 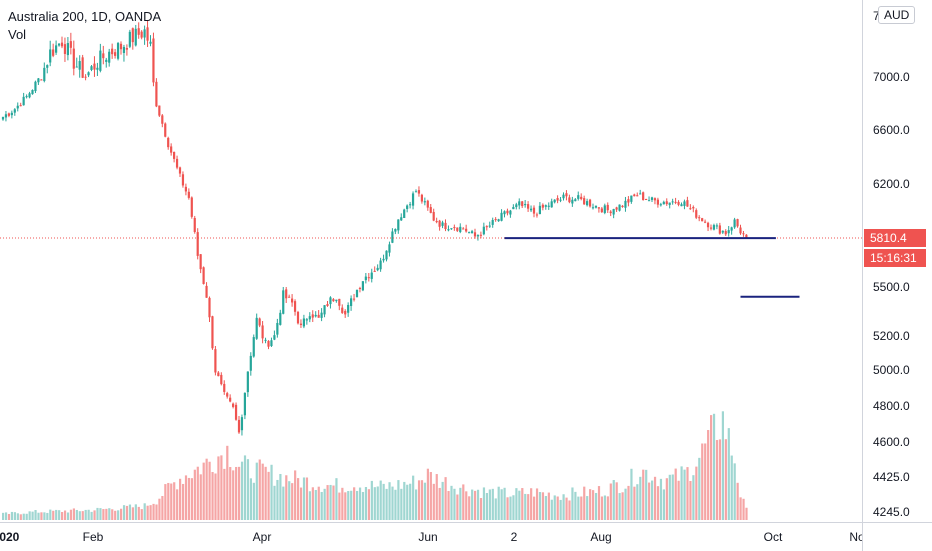 I want to click on currency-button: AUD, so click(x=897, y=15).